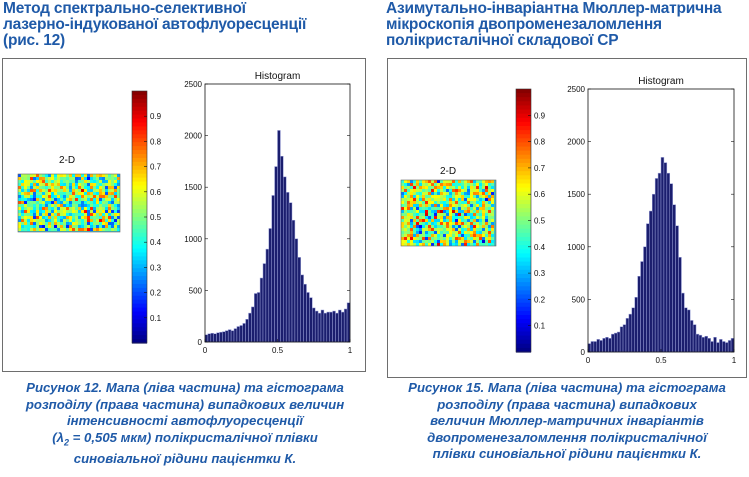 This screenshot has height=477, width=749. What do you see at coordinates (156, 116) in the screenshot?
I see `left-colorbar-tick-0: 0.9` at bounding box center [156, 116].